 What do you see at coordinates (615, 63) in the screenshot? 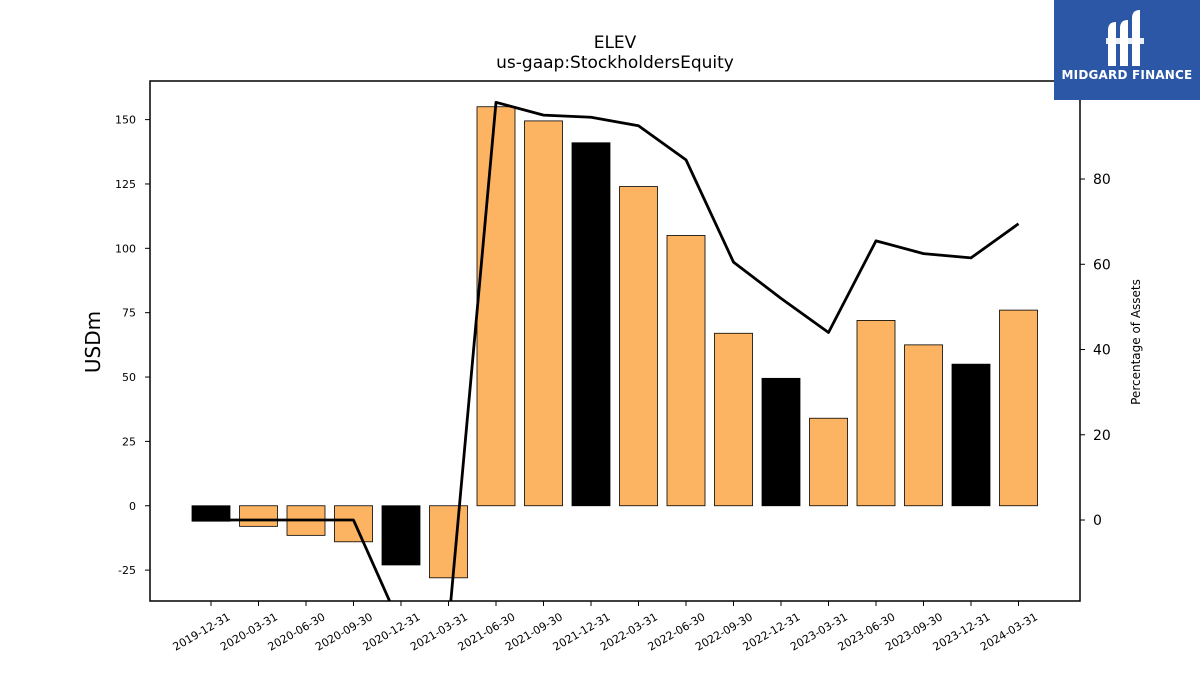
I see `chart-subtitle: us-gaap:StockholdersEquity` at bounding box center [615, 63].